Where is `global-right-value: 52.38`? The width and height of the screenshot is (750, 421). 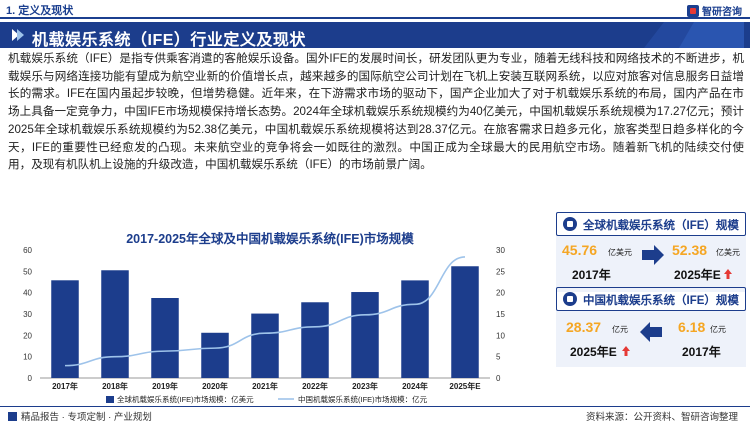
global-right-value: 52.38 is located at coordinates (690, 250).